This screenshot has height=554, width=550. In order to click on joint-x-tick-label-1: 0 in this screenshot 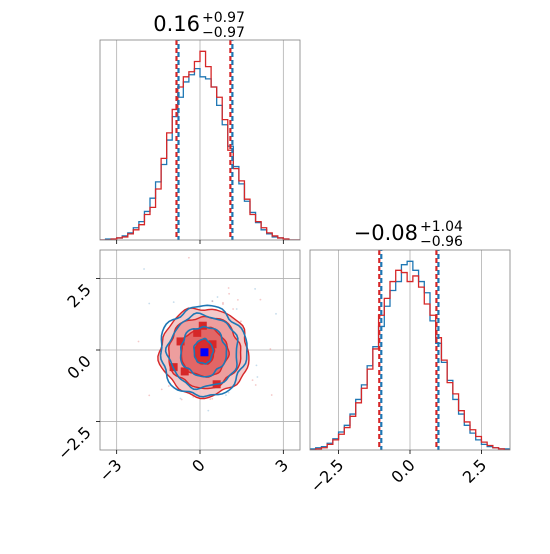, I will do `click(198, 465)`.